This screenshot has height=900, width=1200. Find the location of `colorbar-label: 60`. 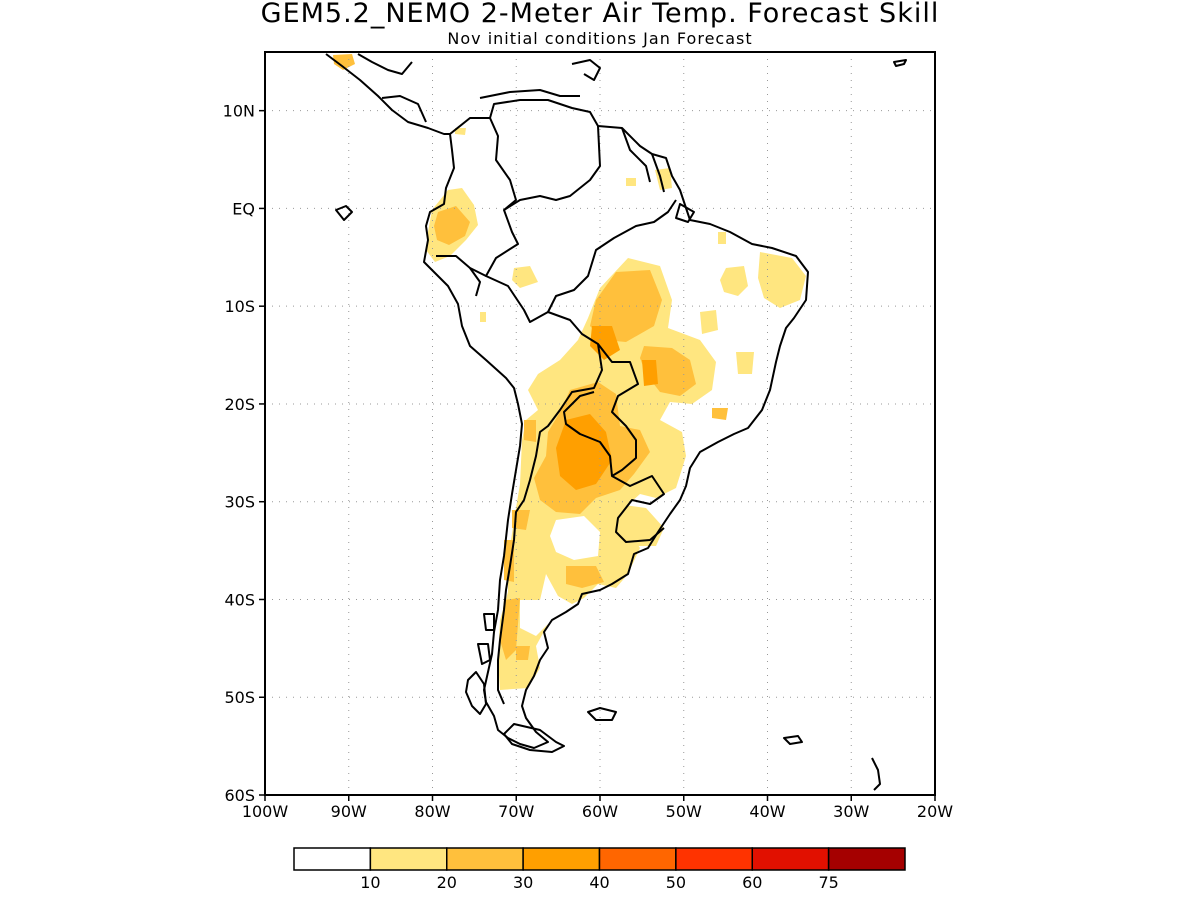

colorbar-label: 60 is located at coordinates (752, 882).